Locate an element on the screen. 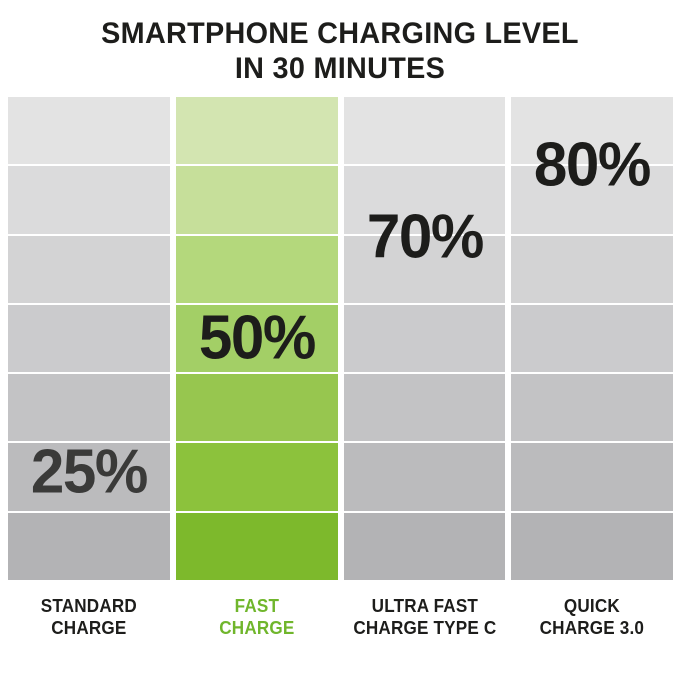 This screenshot has height=680, width=680. category-label-standard-charge-line-2: CHARGE is located at coordinates (89, 628).